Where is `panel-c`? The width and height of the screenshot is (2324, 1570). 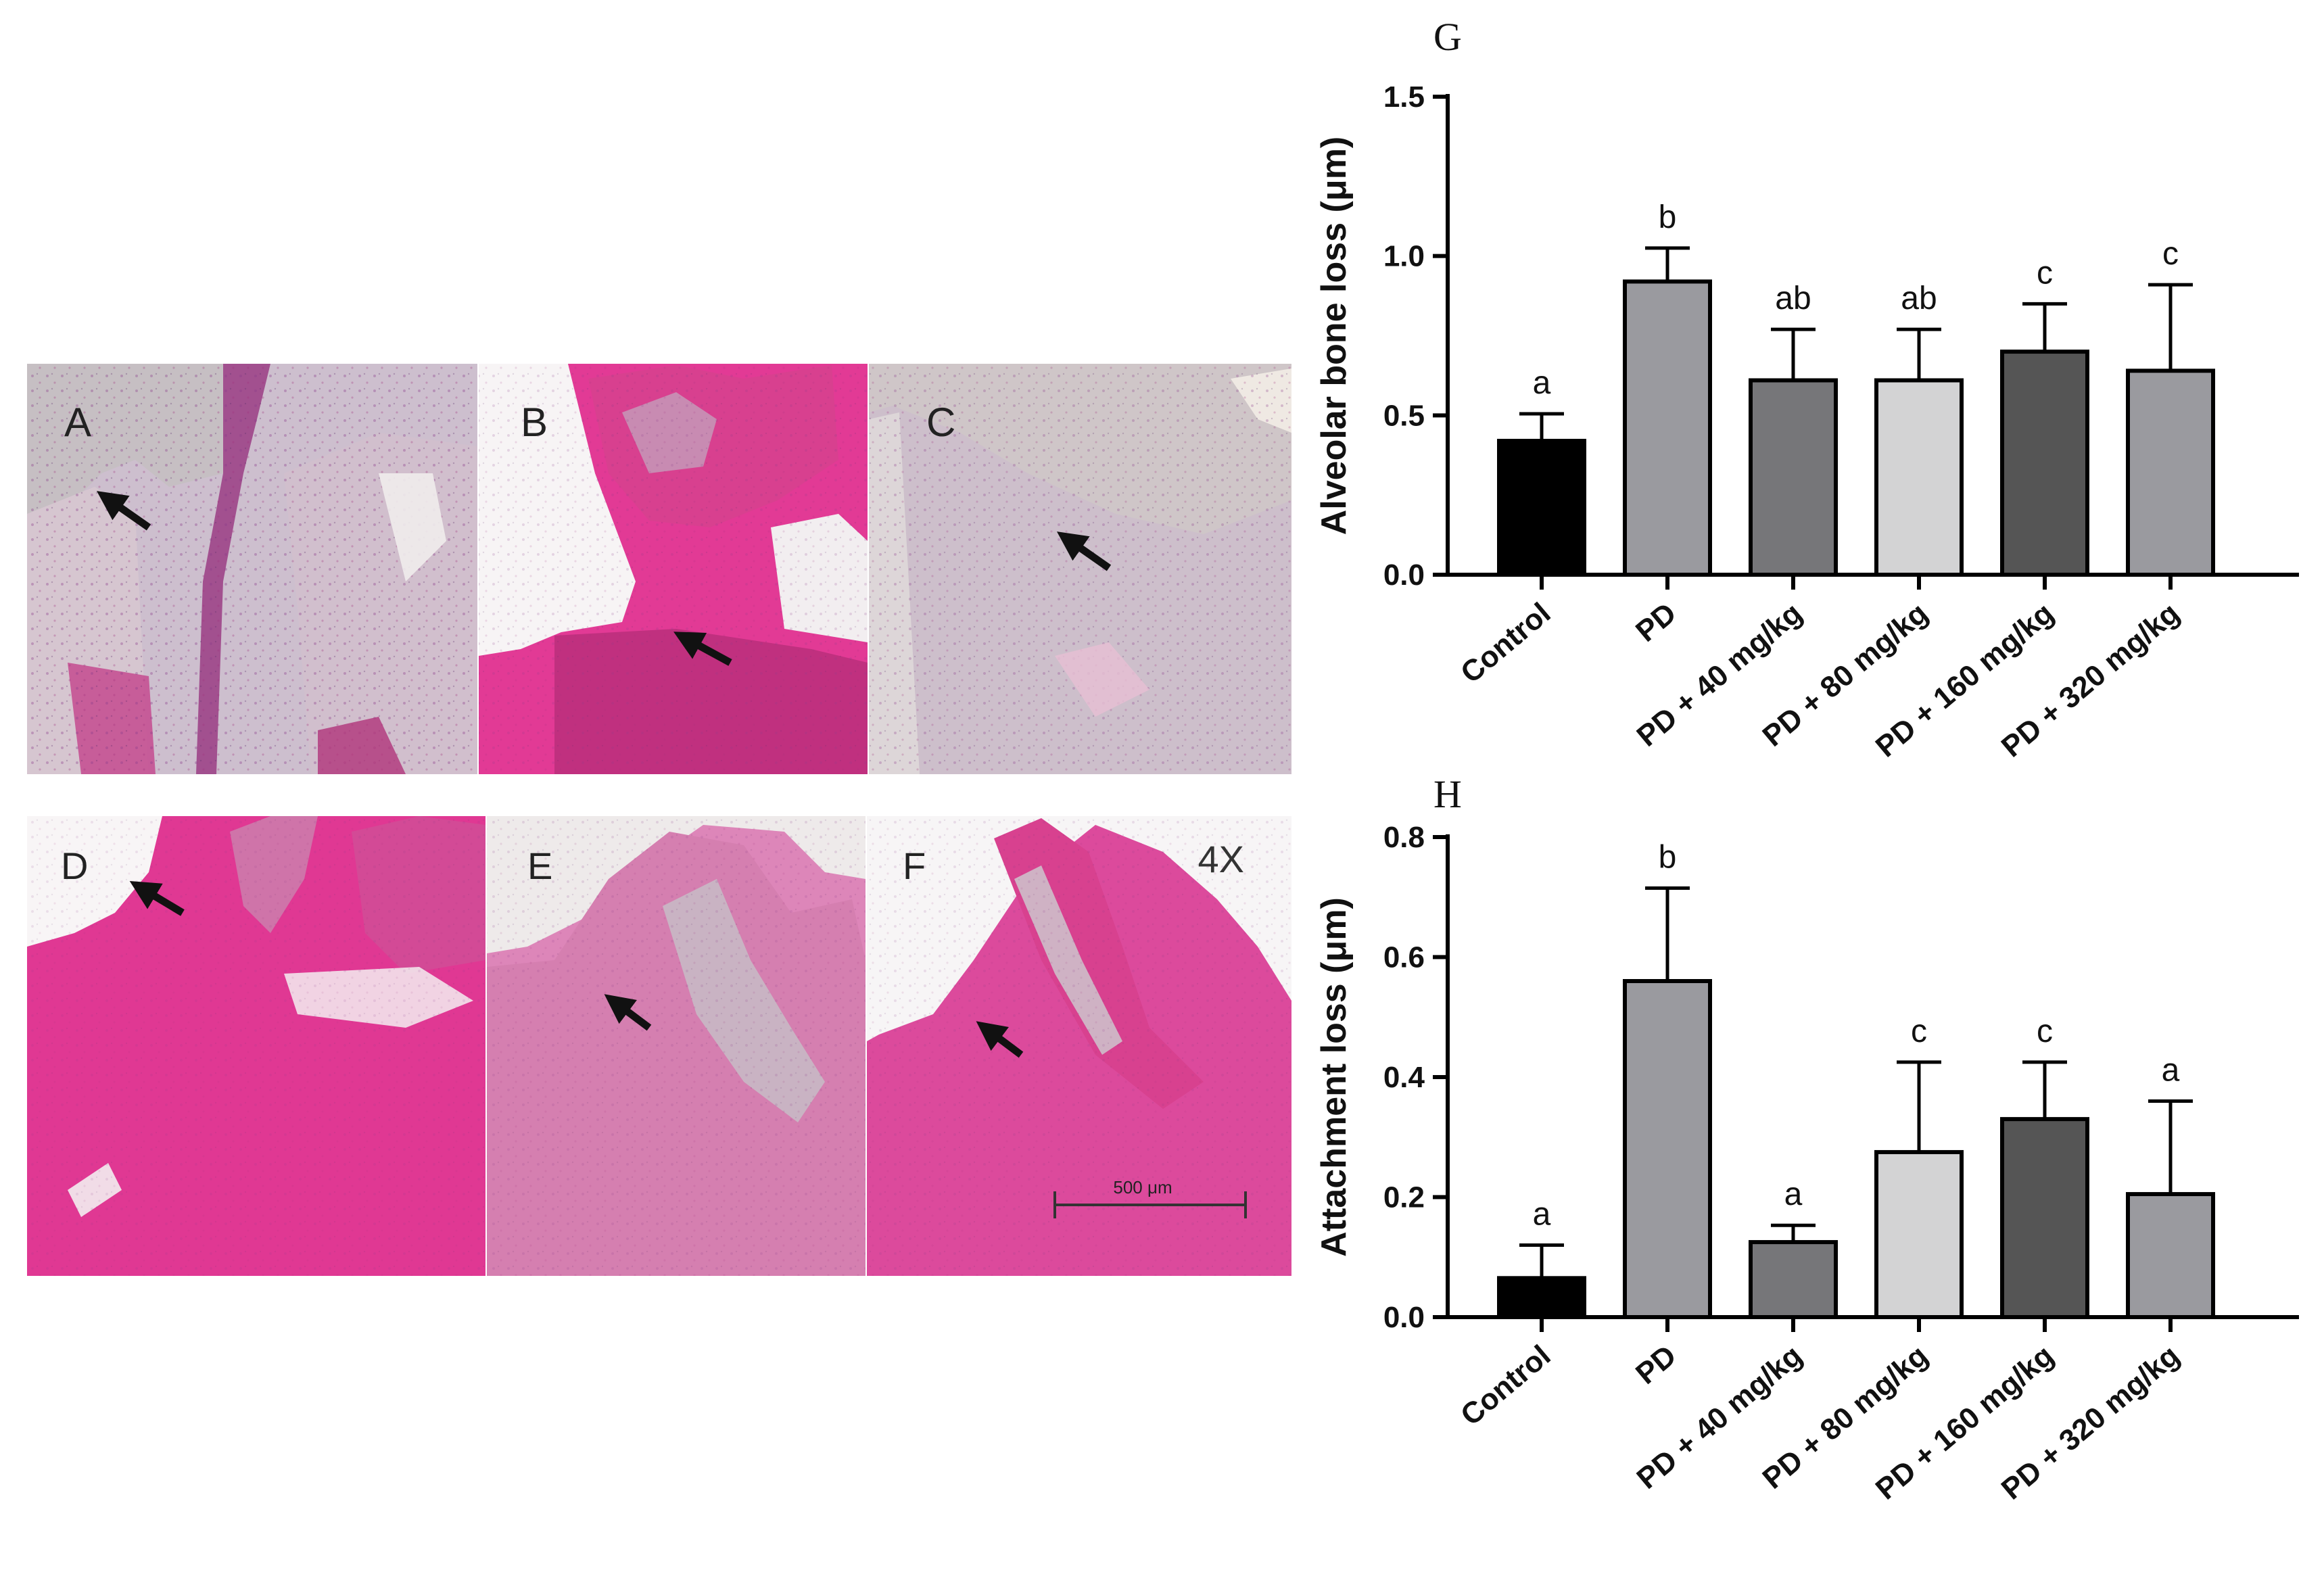
panel-c is located at coordinates (1080, 569).